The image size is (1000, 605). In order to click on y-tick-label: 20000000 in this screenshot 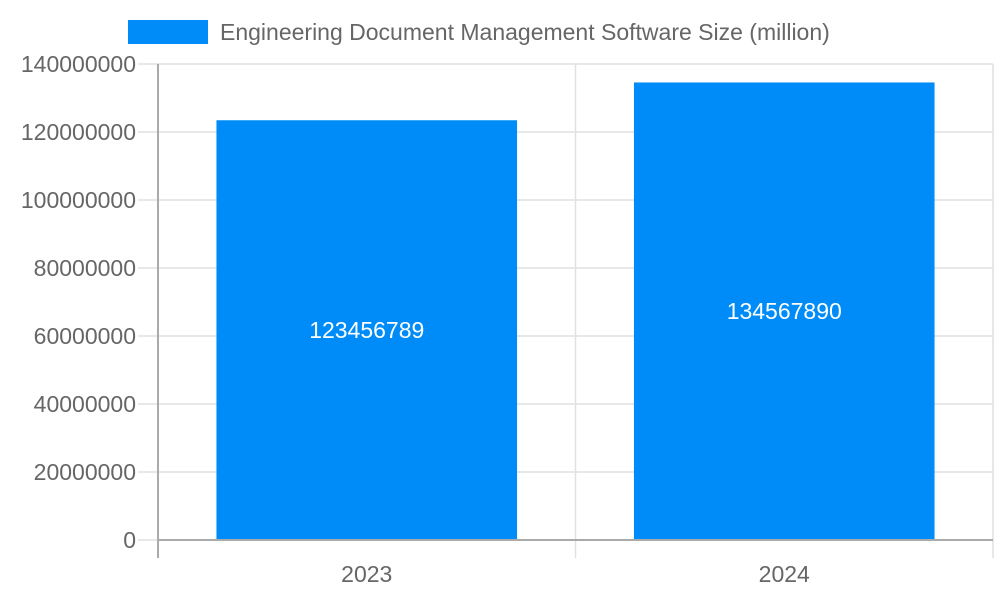, I will do `click(85, 472)`.